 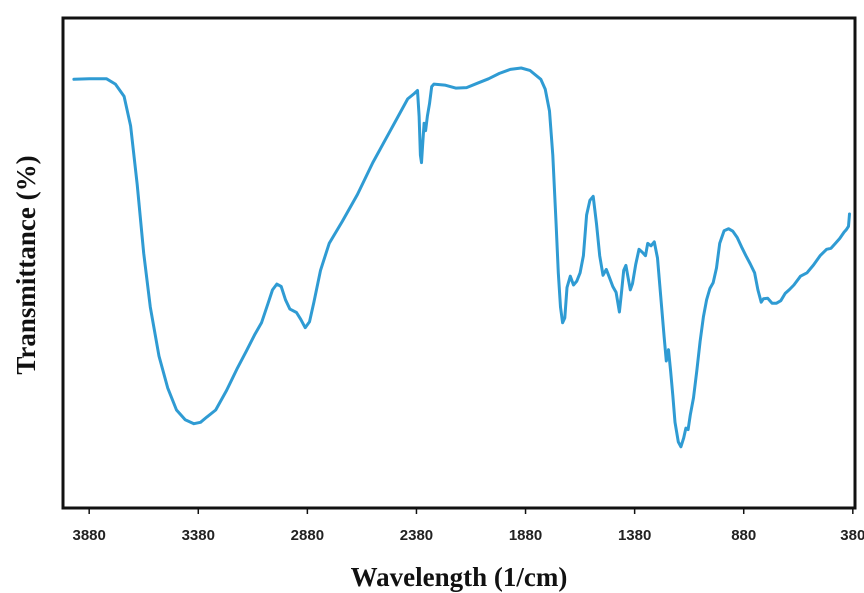 What do you see at coordinates (307, 535) in the screenshot?
I see `x-tick-label: 2880` at bounding box center [307, 535].